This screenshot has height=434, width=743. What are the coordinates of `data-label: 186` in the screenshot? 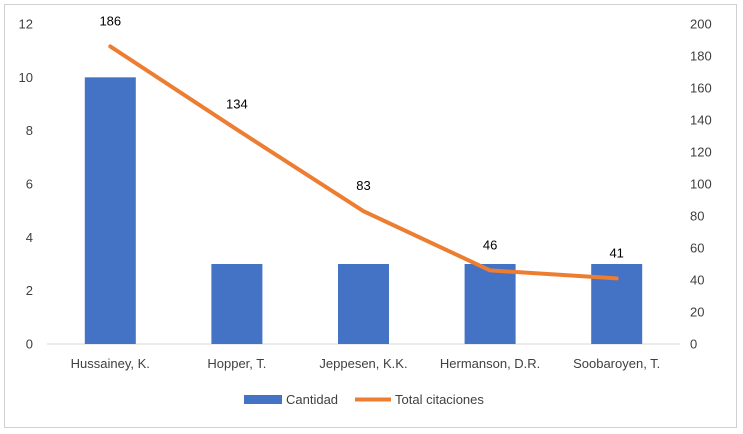 It's located at (110, 20).